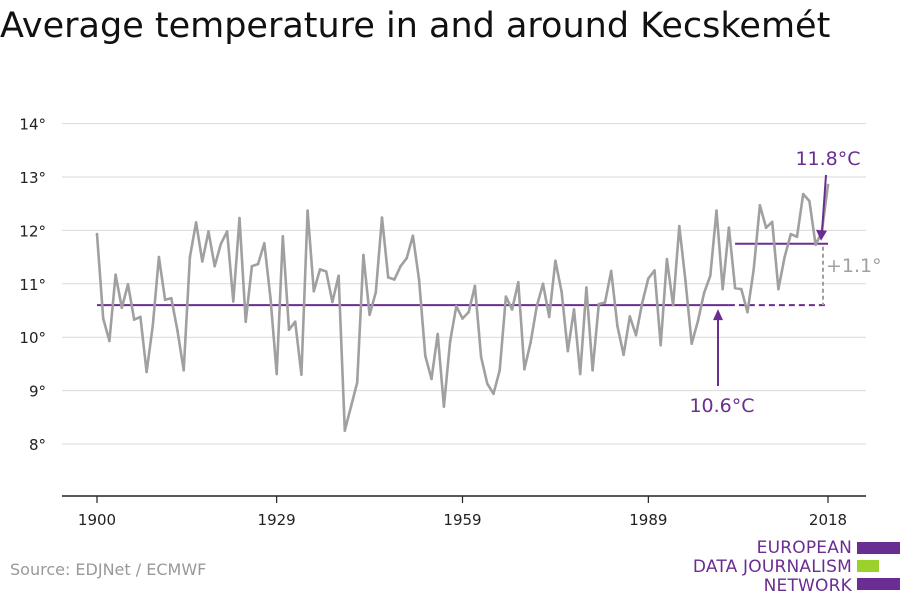 The width and height of the screenshot is (900, 600). What do you see at coordinates (827, 159) in the screenshot?
I see `annotation-recent-label: 11.8°C` at bounding box center [827, 159].